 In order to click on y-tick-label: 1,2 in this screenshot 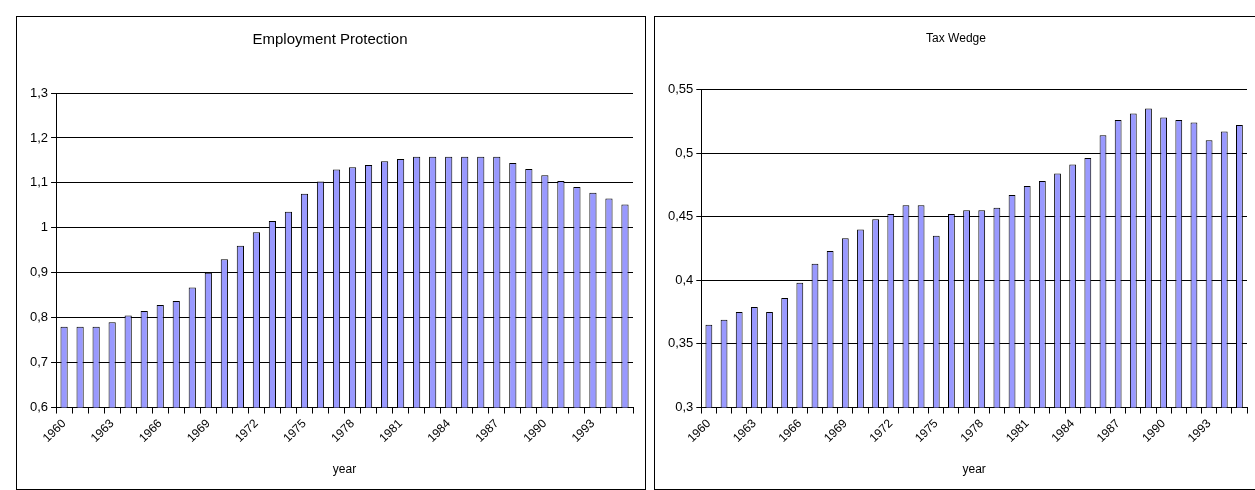, I will do `click(39, 137)`.